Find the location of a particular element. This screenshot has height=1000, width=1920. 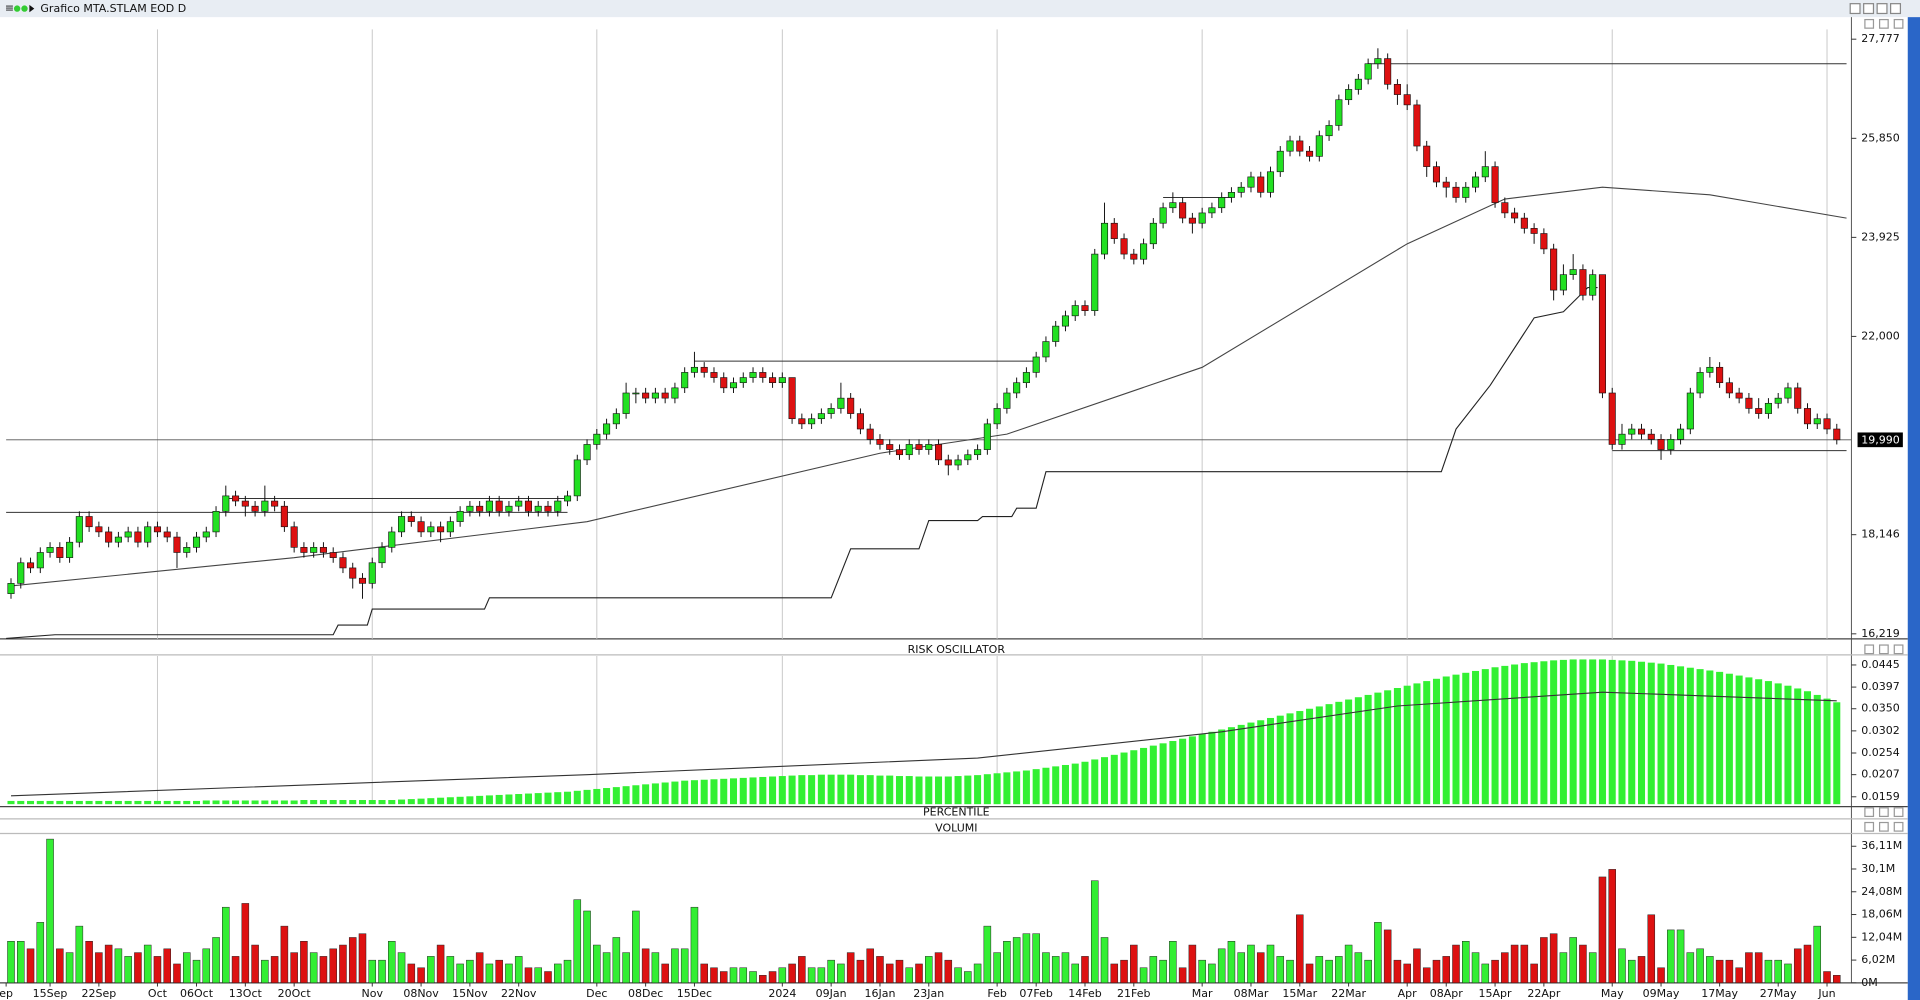

window-buttons is located at coordinates (1875, 9).